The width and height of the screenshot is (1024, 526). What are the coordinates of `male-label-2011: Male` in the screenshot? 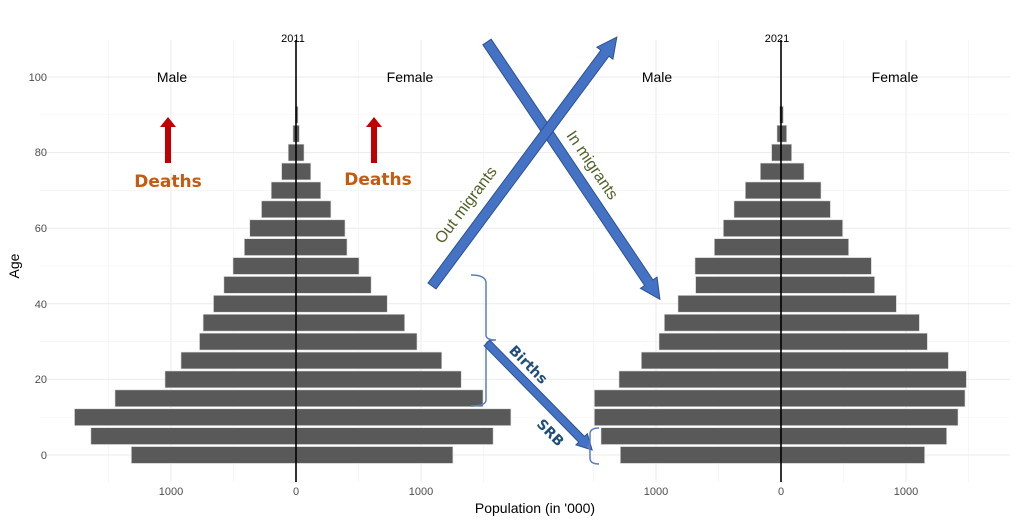 It's located at (172, 77).